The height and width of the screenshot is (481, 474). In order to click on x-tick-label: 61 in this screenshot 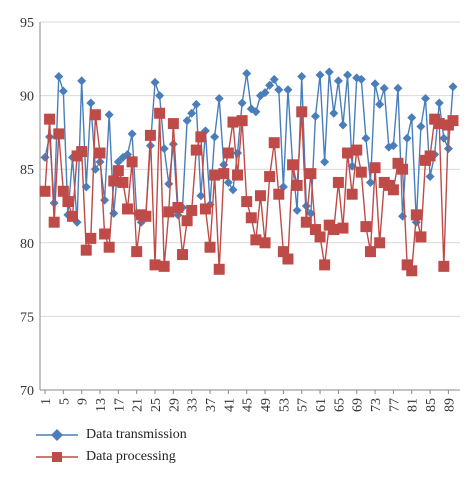, I will do `click(321, 405)`.